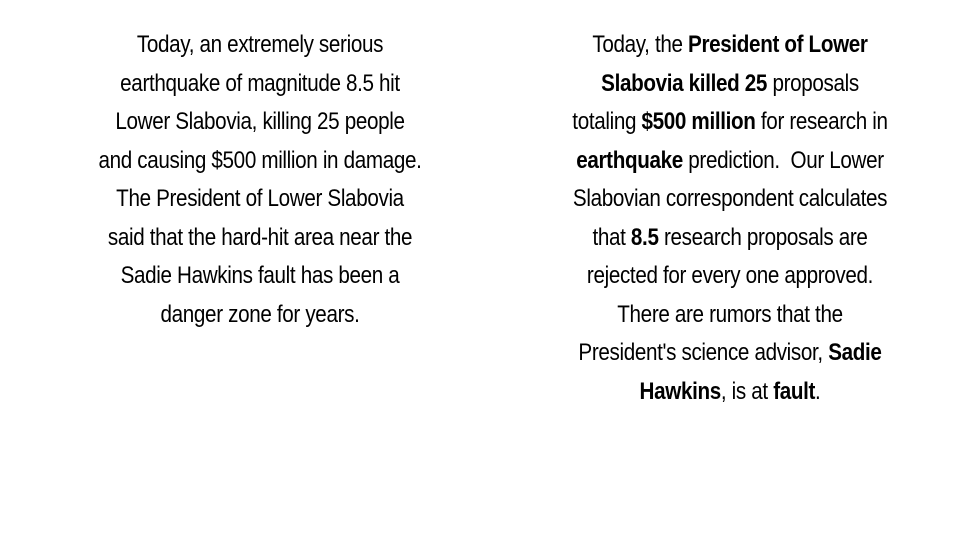 The height and width of the screenshot is (540, 960). I want to click on text-run: proposals, so click(813, 83).